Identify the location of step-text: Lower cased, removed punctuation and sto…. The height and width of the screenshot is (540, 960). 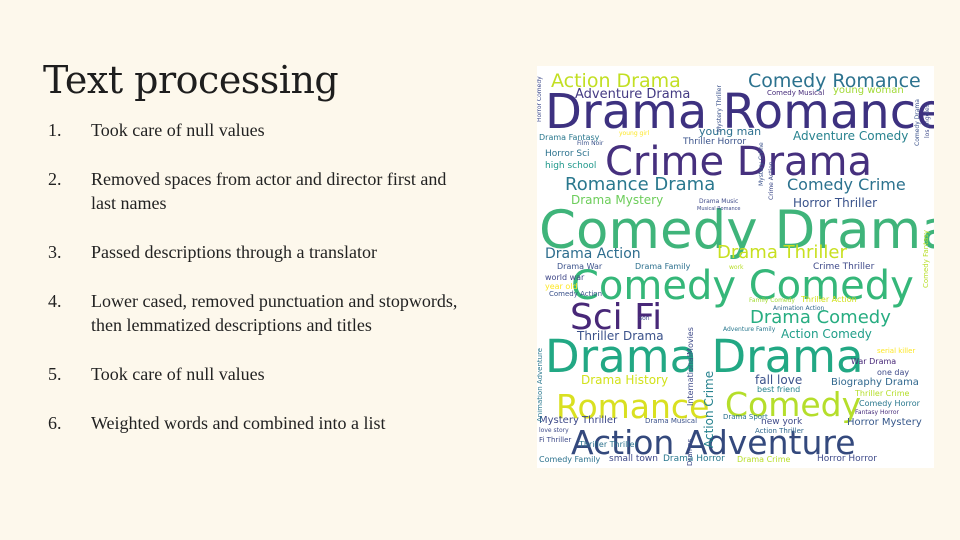
(274, 313).